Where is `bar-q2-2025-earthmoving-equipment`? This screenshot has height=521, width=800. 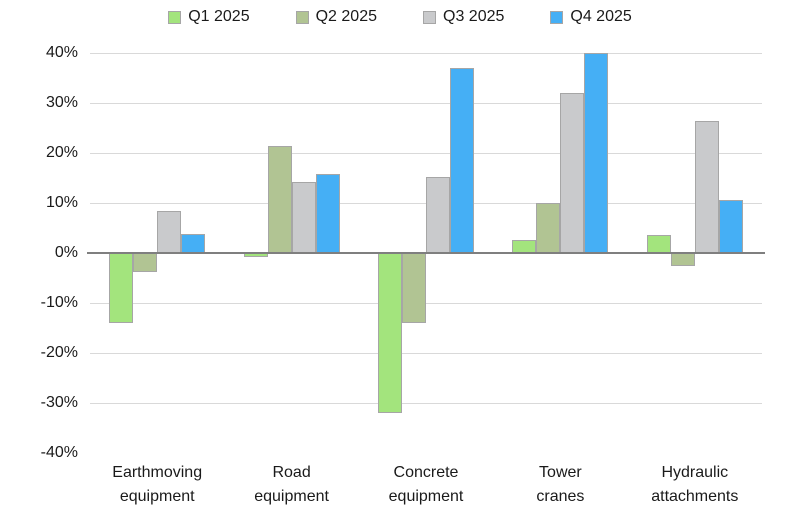 bar-q2-2025-earthmoving-equipment is located at coordinates (145, 262).